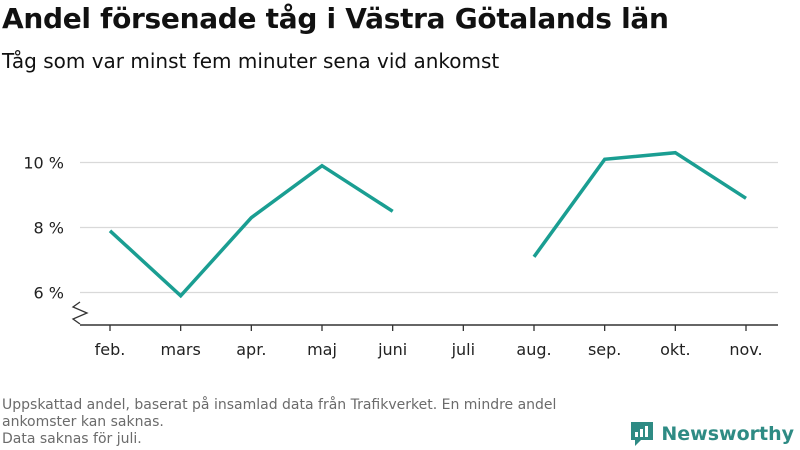 This screenshot has width=800, height=450. Describe the element at coordinates (727, 434) in the screenshot. I see `brand-name: Newsworthy` at that location.